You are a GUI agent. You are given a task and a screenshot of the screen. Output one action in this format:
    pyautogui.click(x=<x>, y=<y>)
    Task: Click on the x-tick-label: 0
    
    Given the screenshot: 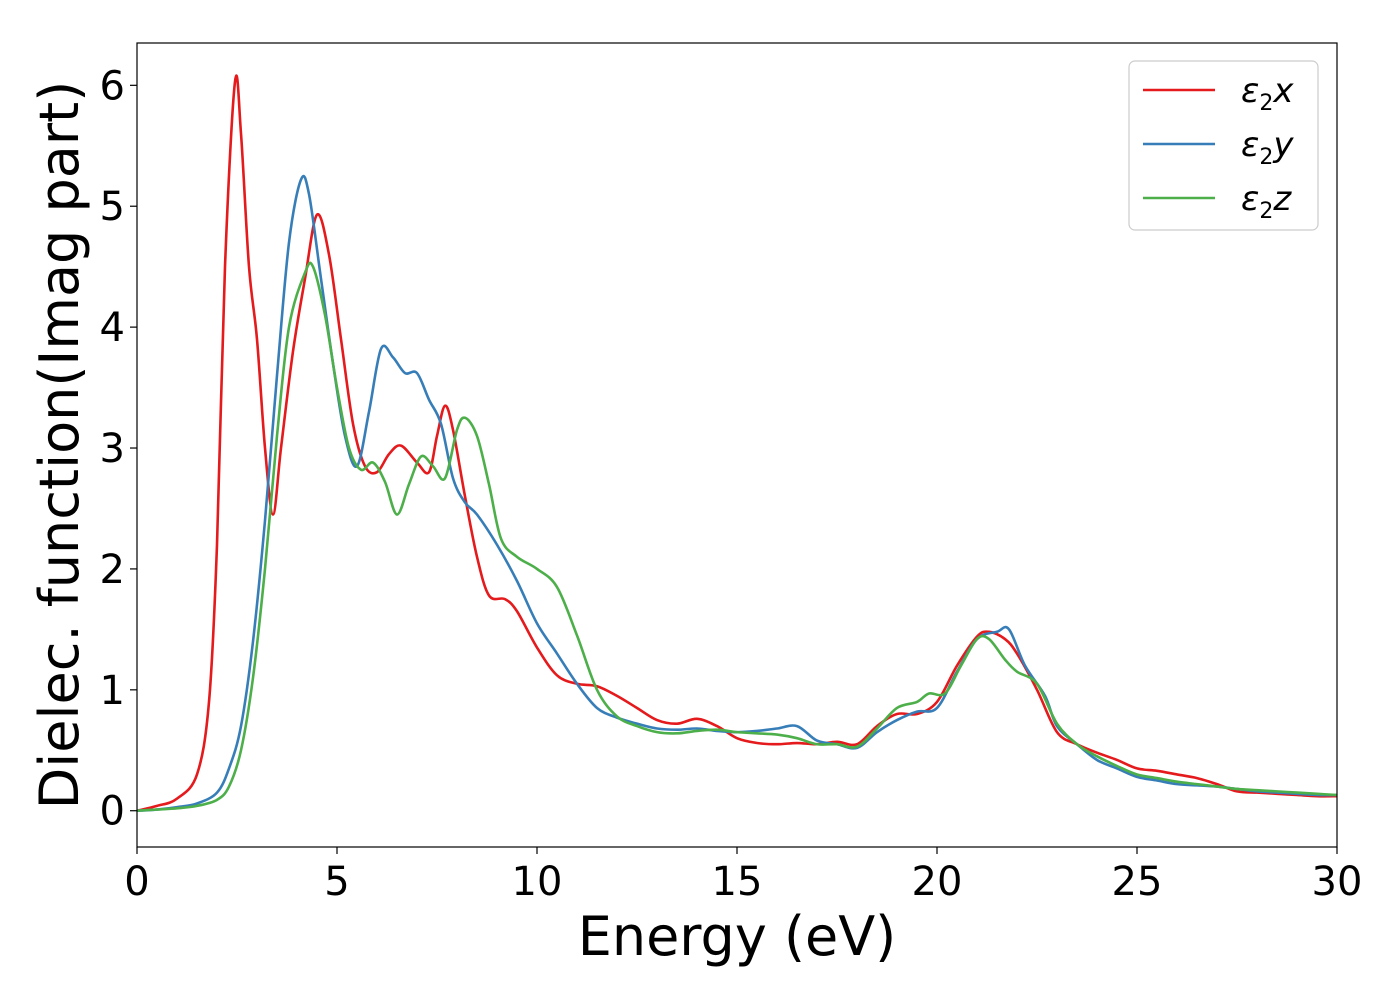 What is the action you would take?
    pyautogui.click(x=136, y=882)
    